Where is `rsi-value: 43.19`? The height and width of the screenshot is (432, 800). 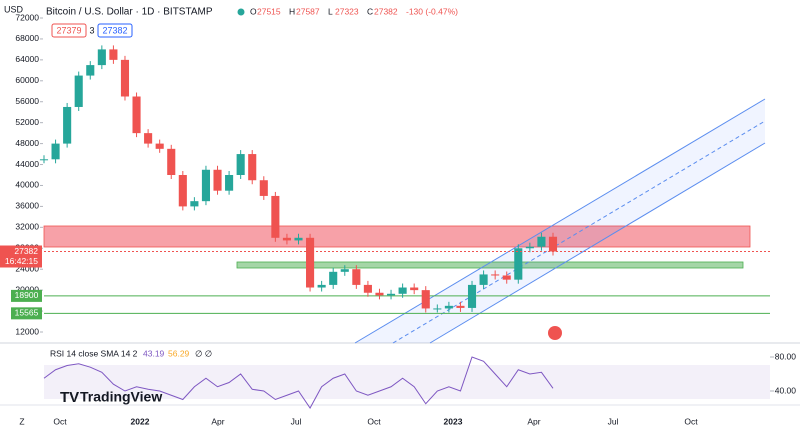 rsi-value: 43.19 is located at coordinates (154, 353).